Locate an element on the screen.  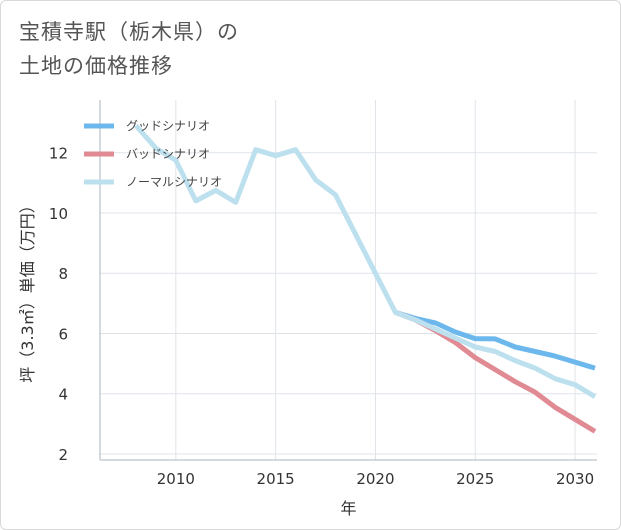
chart-title-line1: 宝積寺駅（栃木県）の is located at coordinates (129, 32).